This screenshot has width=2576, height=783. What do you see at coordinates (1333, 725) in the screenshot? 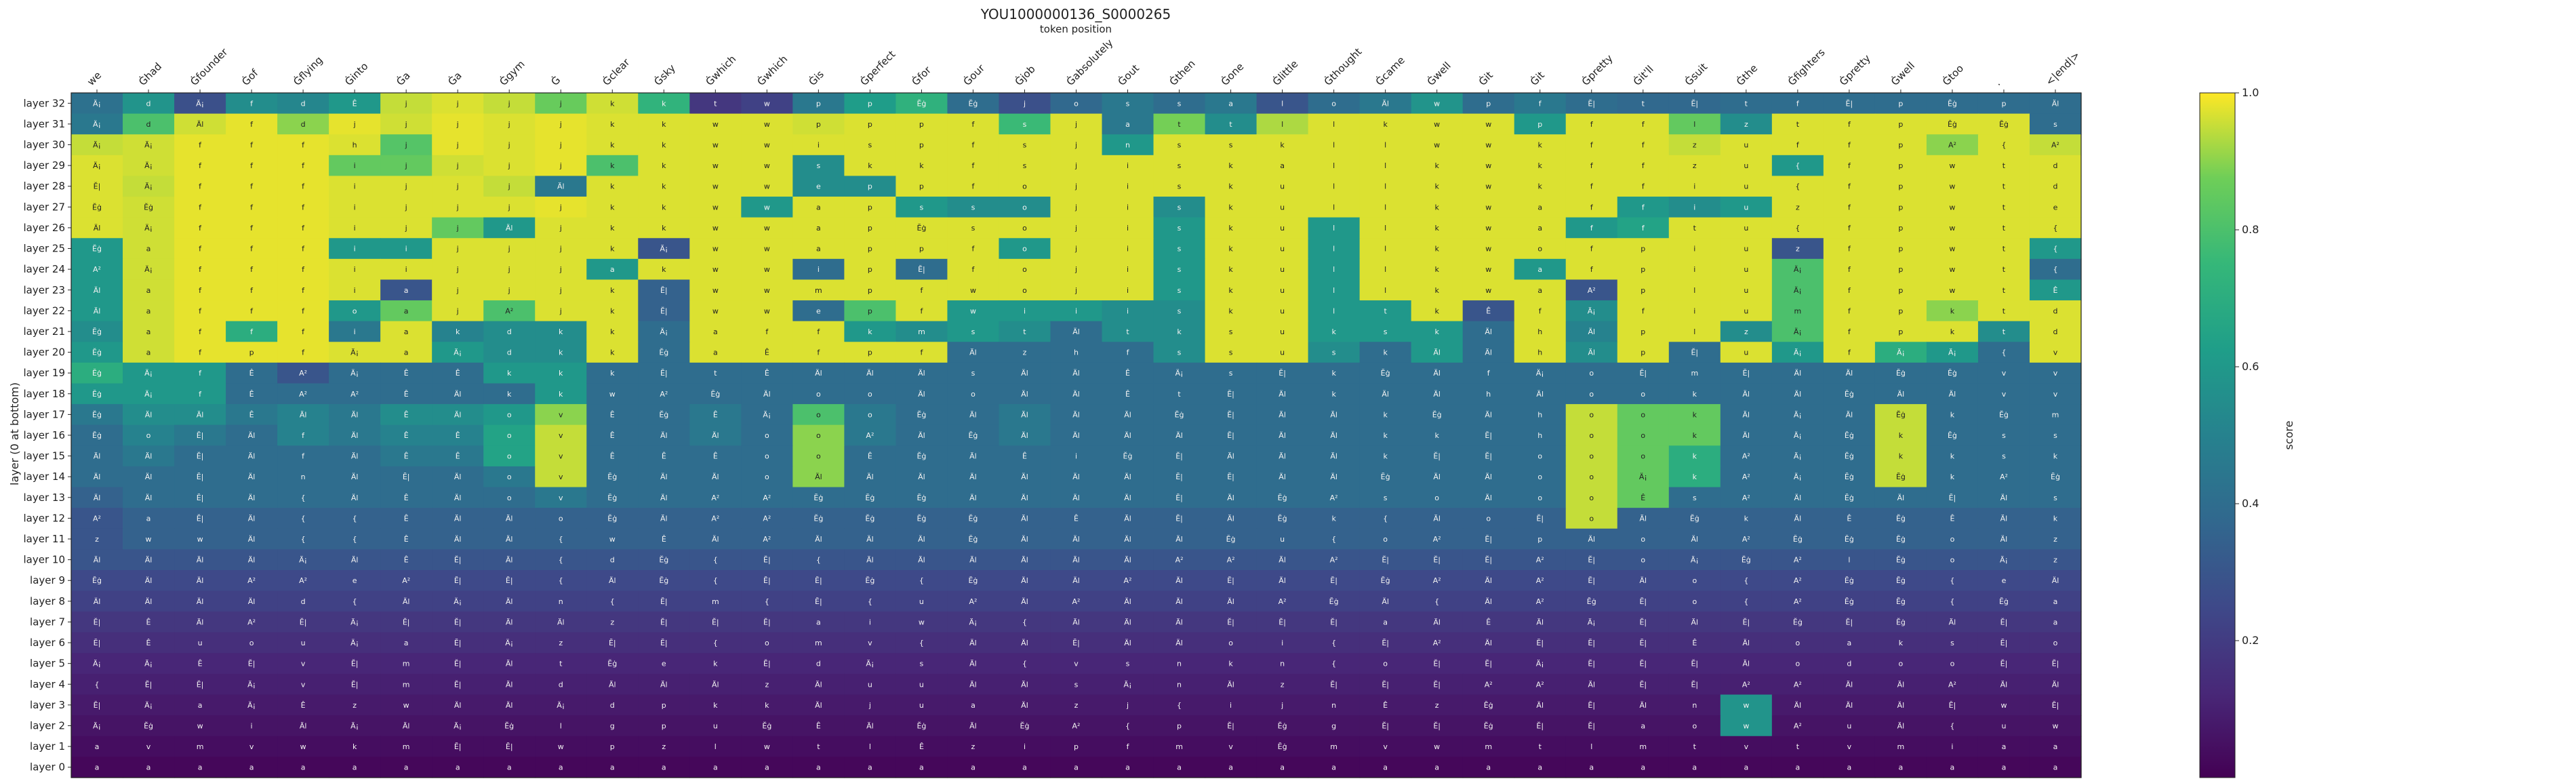
I see `cell-label: g` at bounding box center [1333, 725].